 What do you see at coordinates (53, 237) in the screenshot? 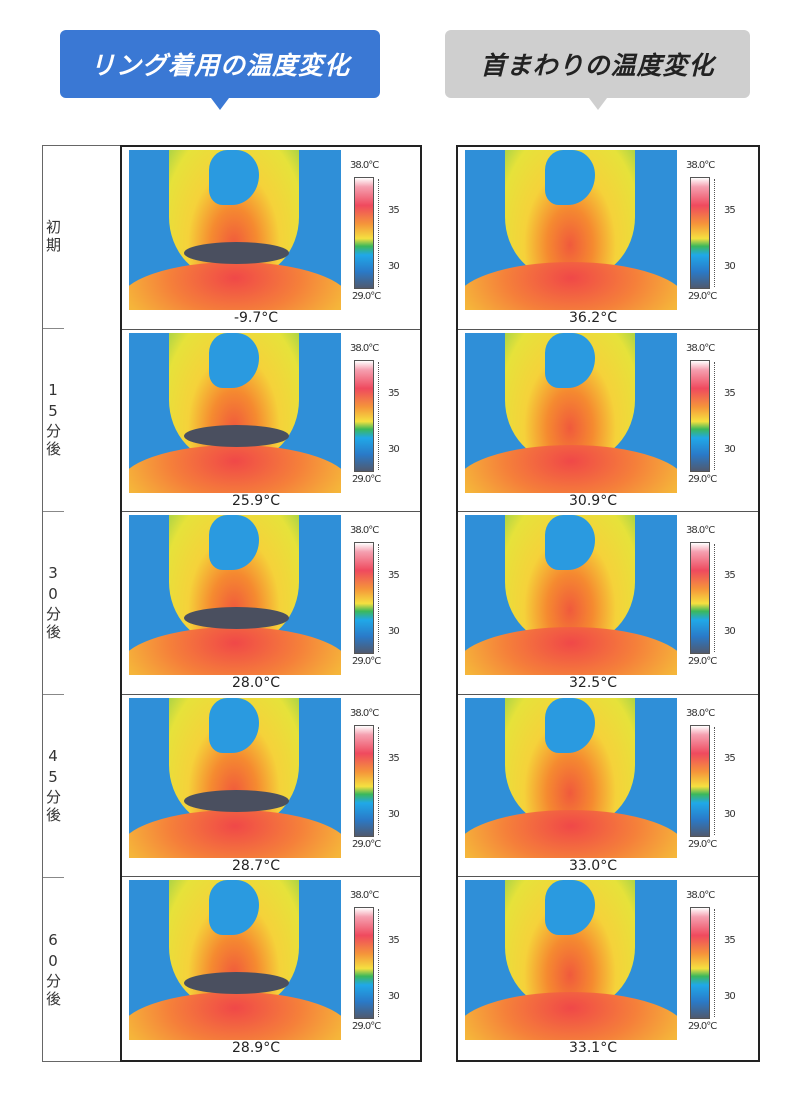
I see `row-label: 初期` at bounding box center [53, 237].